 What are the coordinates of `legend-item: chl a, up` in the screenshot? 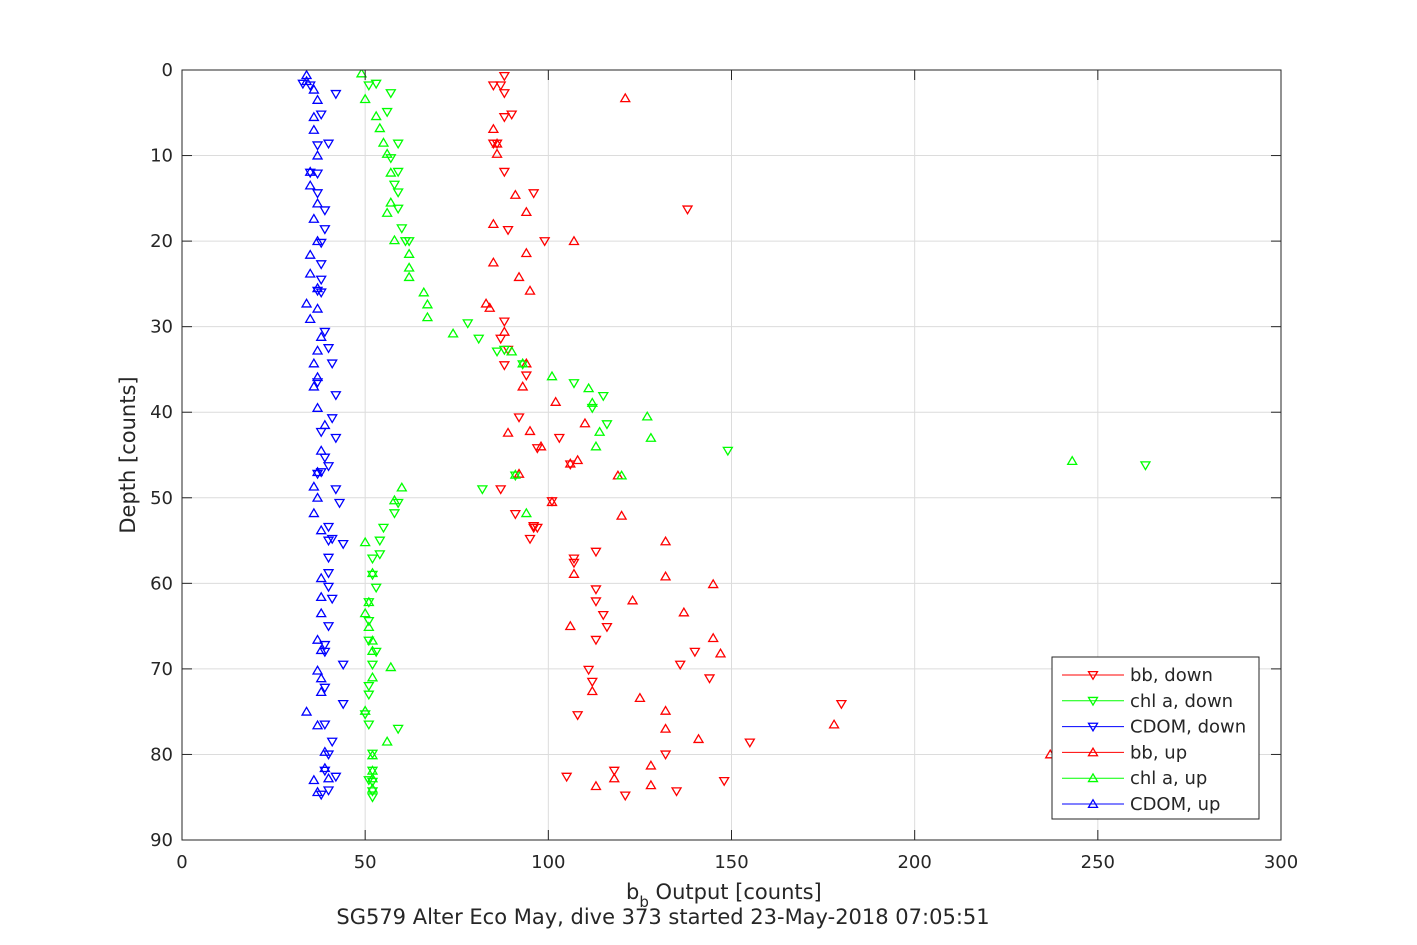 It's located at (1134, 778).